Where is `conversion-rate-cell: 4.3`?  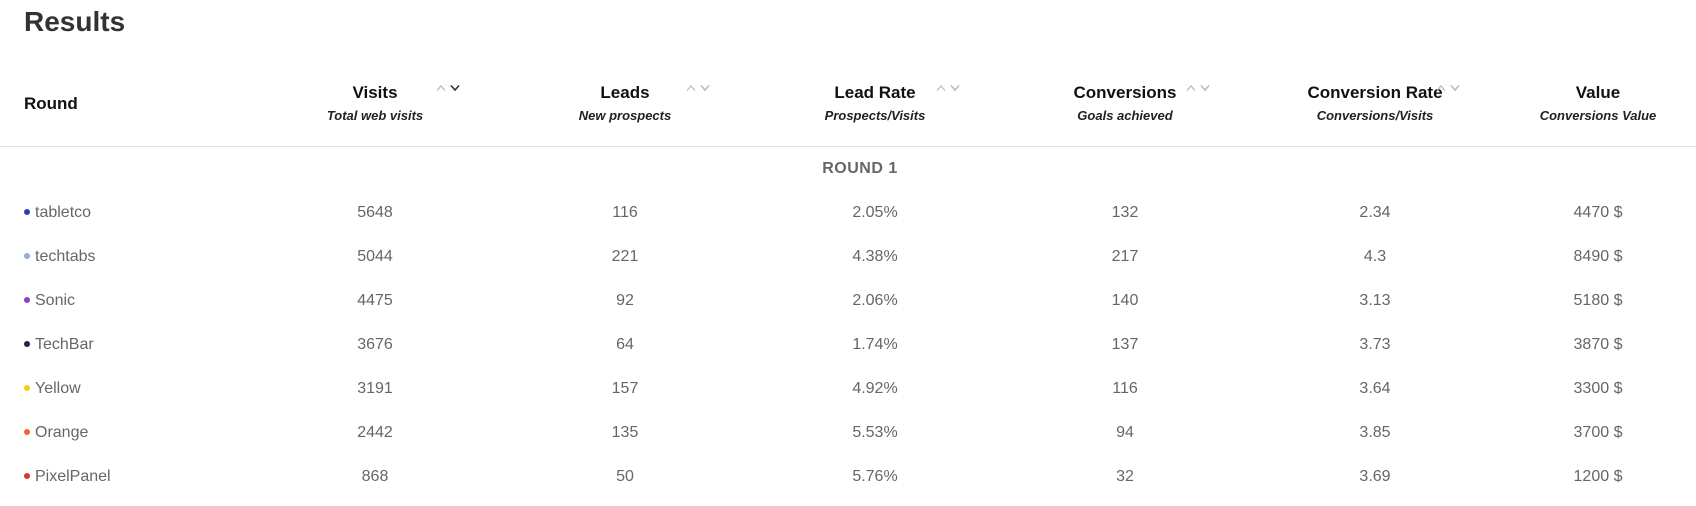 conversion-rate-cell: 4.3 is located at coordinates (1375, 256).